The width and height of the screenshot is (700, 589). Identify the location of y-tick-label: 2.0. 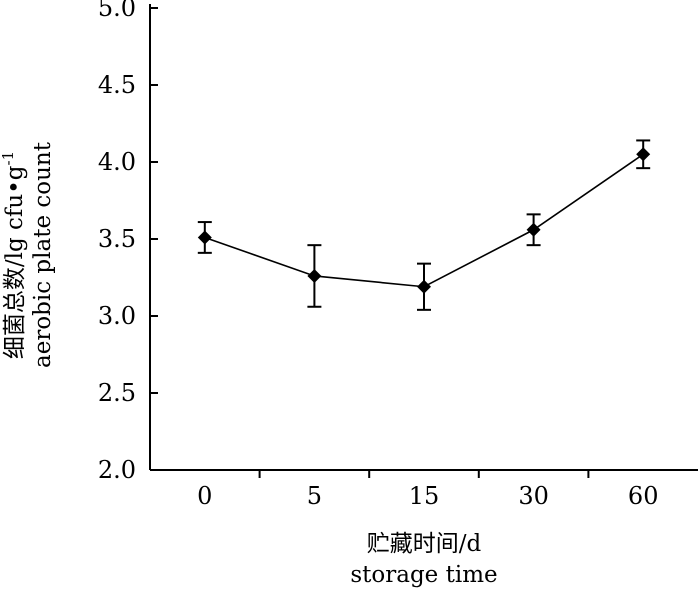
(117, 470).